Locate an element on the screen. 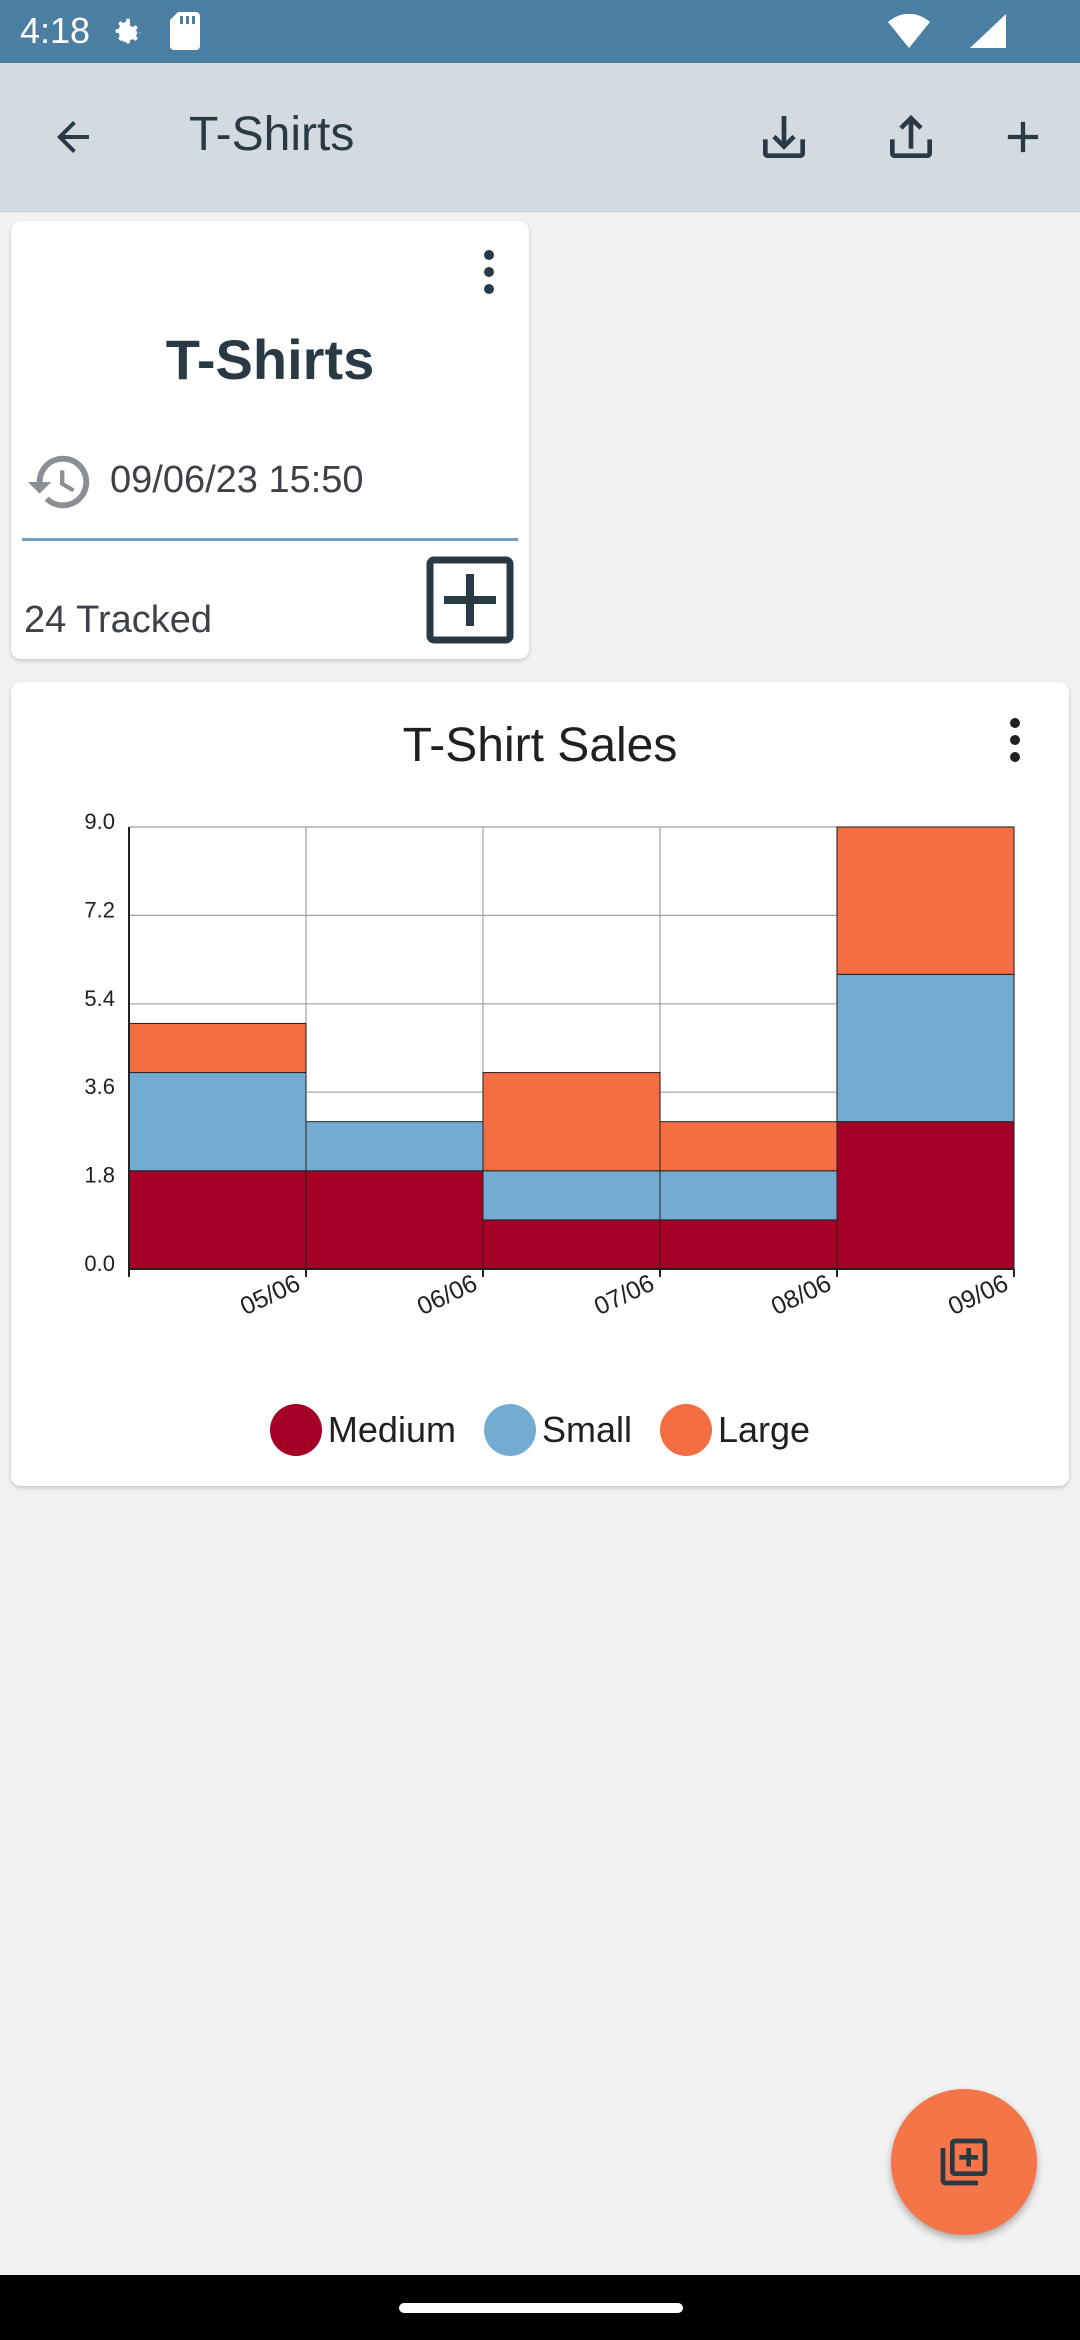 The image size is (1080, 2340). export-button is located at coordinates (911, 137).